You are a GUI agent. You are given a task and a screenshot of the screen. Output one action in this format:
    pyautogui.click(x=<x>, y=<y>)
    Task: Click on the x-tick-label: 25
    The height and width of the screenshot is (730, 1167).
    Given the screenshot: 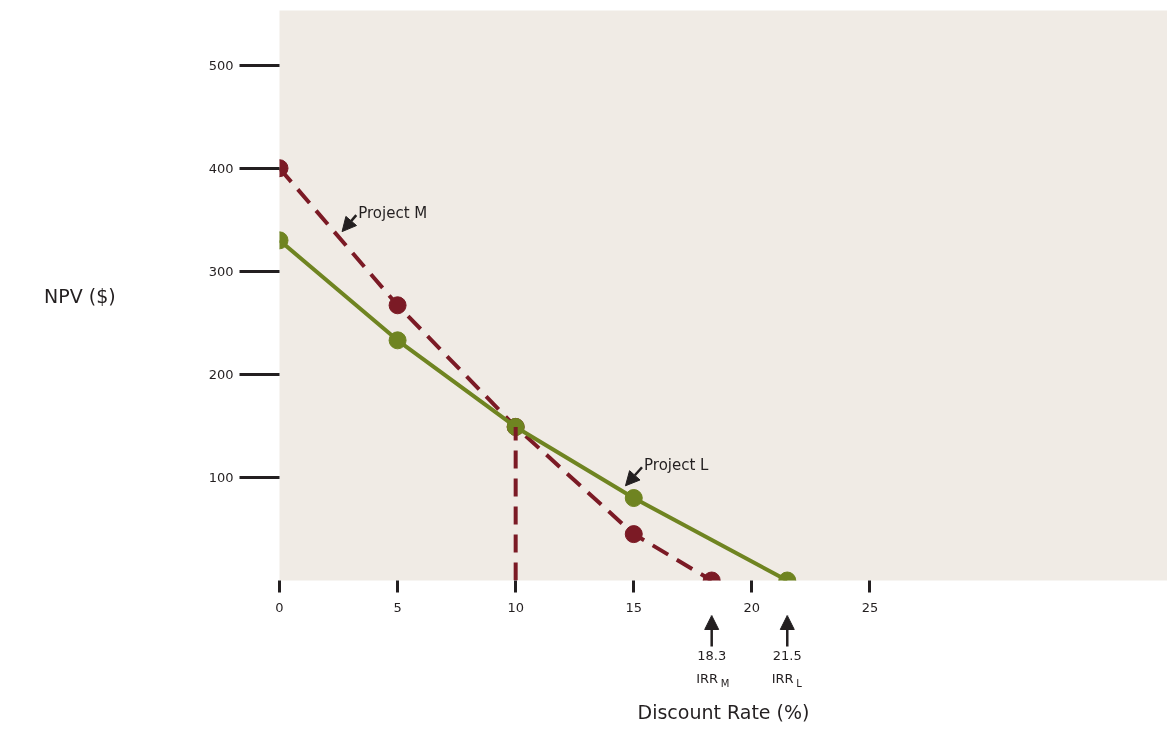 What is the action you would take?
    pyautogui.click(x=870, y=607)
    